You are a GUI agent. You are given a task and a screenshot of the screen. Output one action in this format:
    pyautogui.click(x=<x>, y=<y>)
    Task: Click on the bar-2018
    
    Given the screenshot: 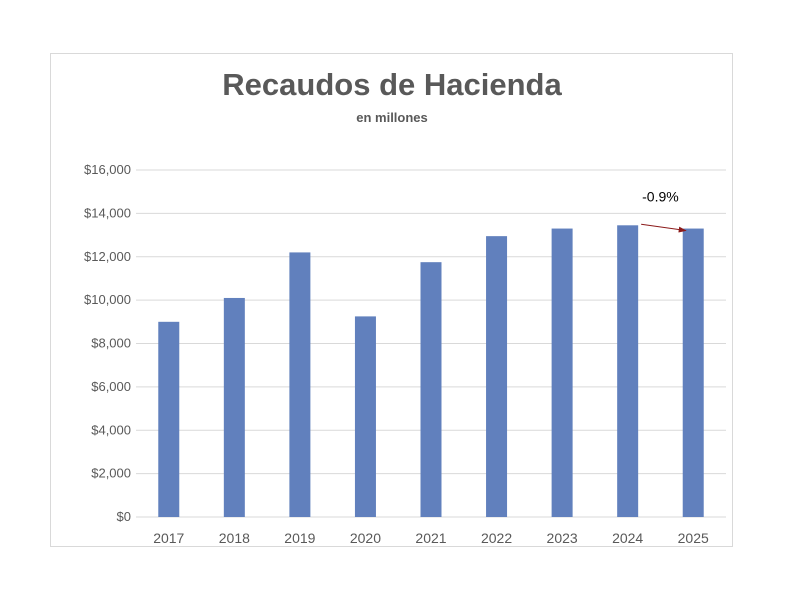 What is the action you would take?
    pyautogui.click(x=234, y=407)
    